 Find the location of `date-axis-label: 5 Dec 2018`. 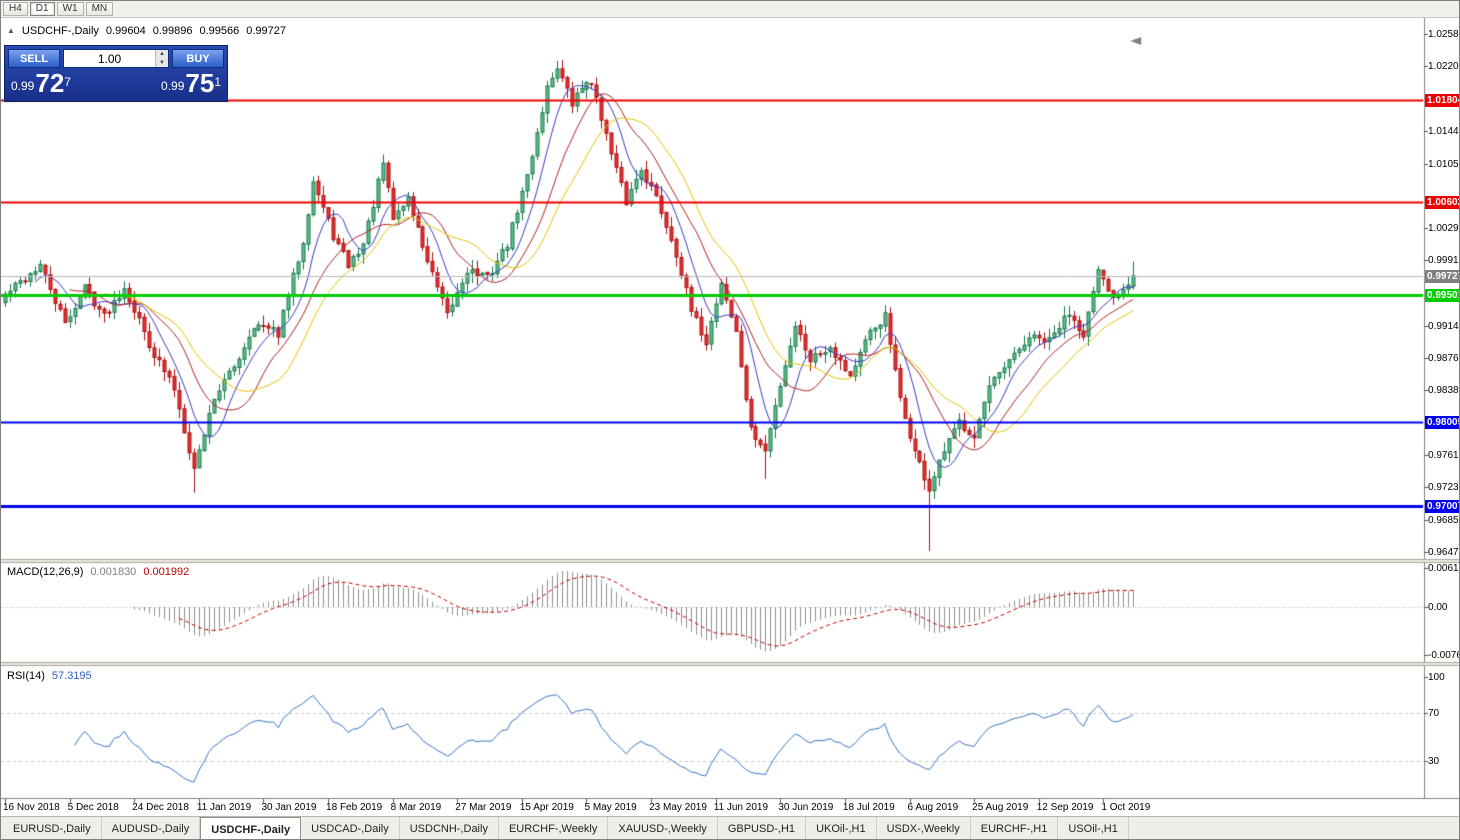

date-axis-label: 5 Dec 2018 is located at coordinates (93, 807).